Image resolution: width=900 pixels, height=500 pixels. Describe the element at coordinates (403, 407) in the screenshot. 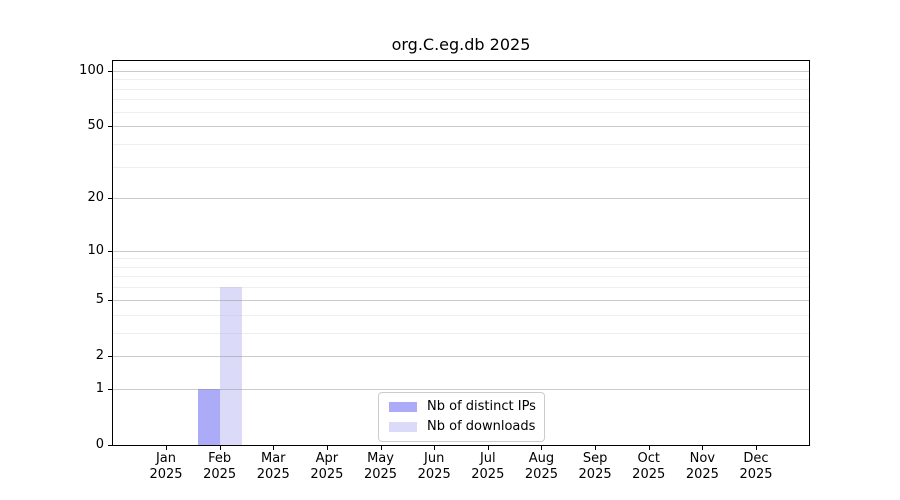

I see `distinct-ips-swatch-icon` at that location.